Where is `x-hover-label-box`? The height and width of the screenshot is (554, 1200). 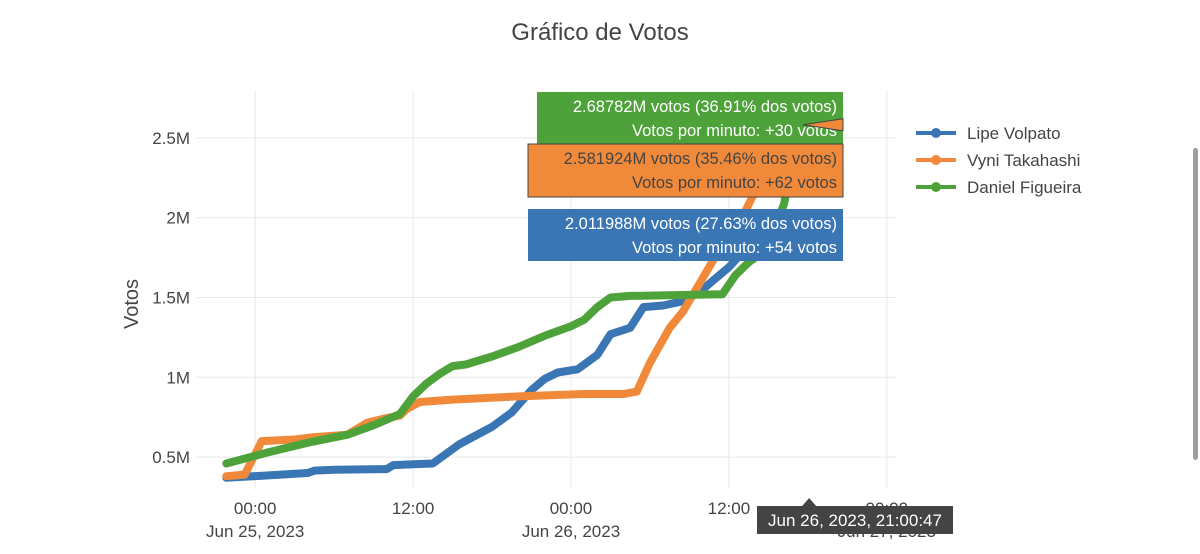
x-hover-label-box is located at coordinates (855, 520).